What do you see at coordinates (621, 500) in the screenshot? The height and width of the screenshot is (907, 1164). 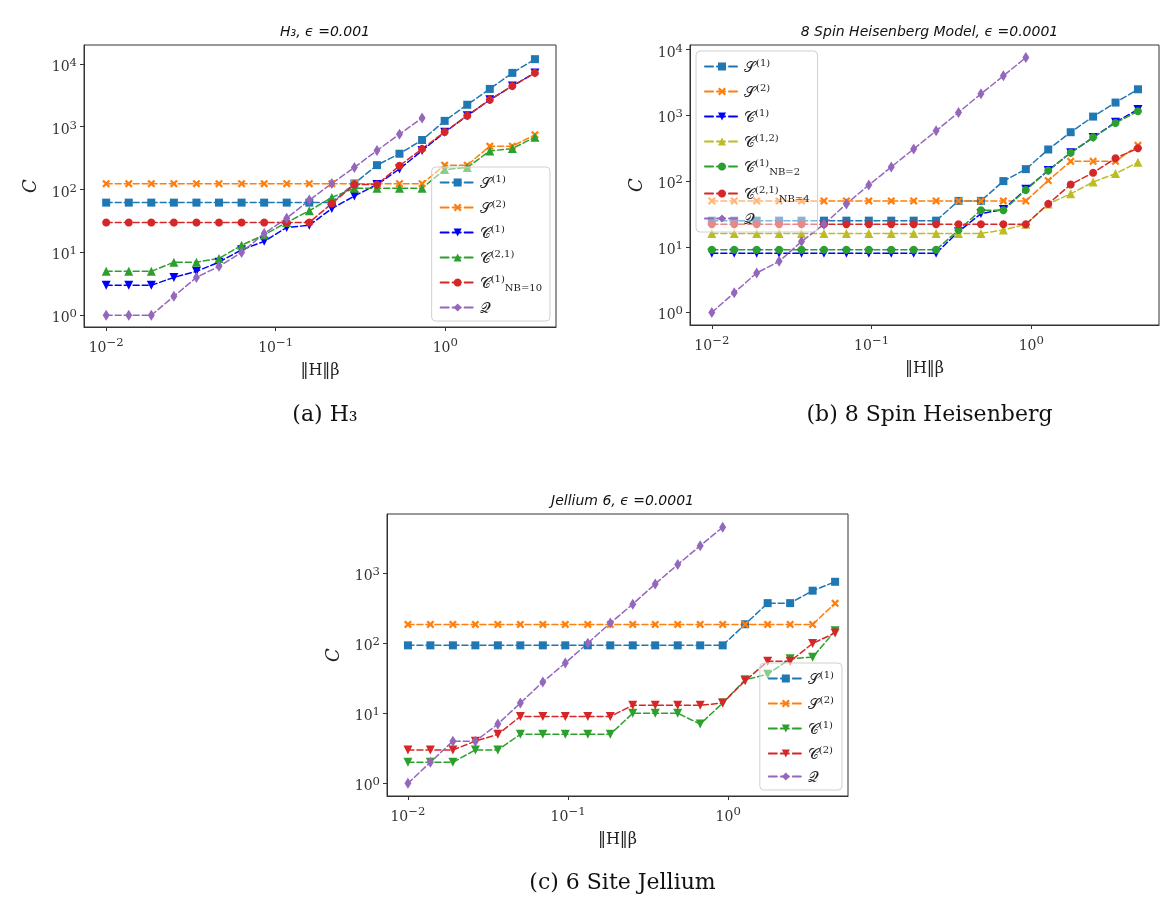 I see `chart-title: Jellium 6, ϵ =0.0001` at bounding box center [621, 500].